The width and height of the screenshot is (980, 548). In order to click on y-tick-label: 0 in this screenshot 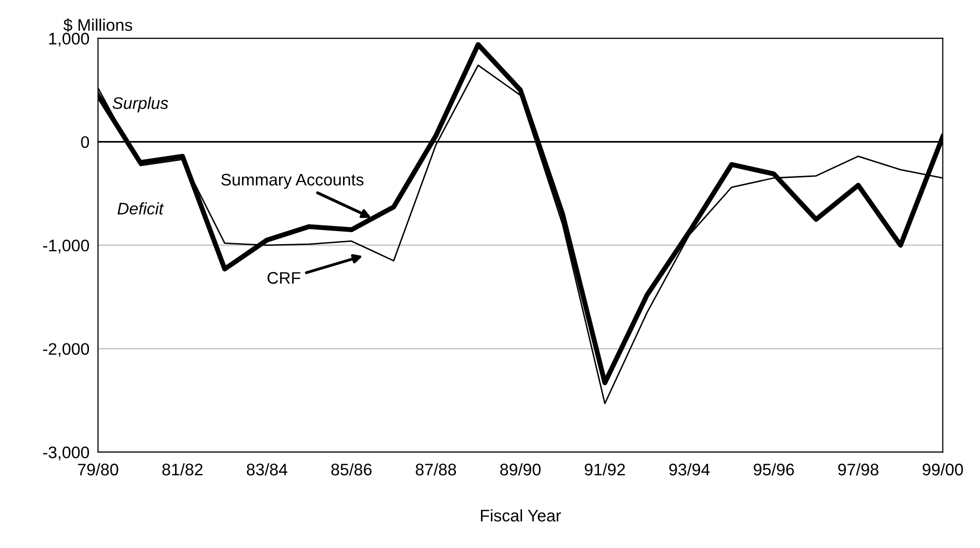, I will do `click(85, 142)`.